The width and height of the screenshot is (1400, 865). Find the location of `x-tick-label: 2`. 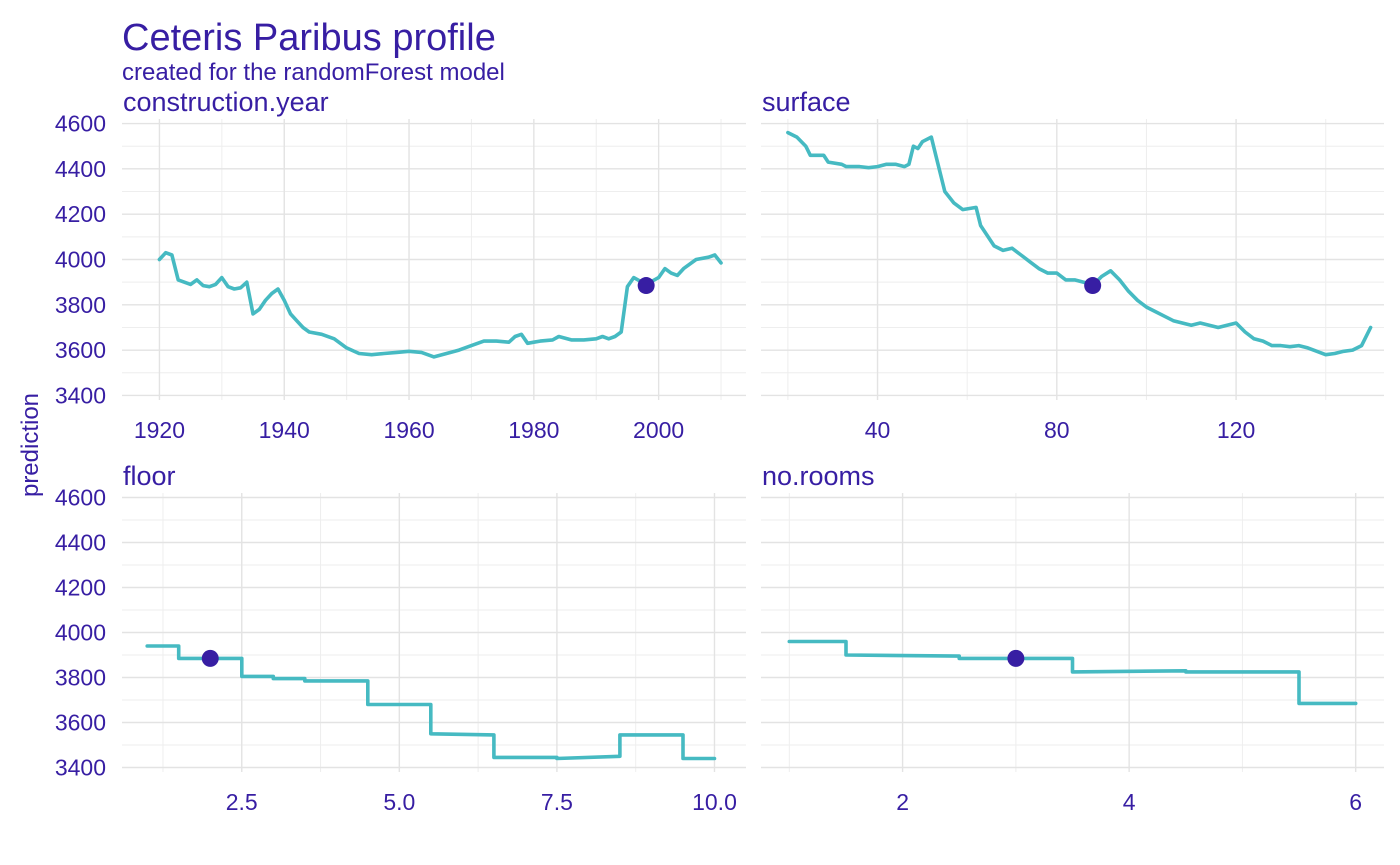

x-tick-label: 2 is located at coordinates (902, 802).